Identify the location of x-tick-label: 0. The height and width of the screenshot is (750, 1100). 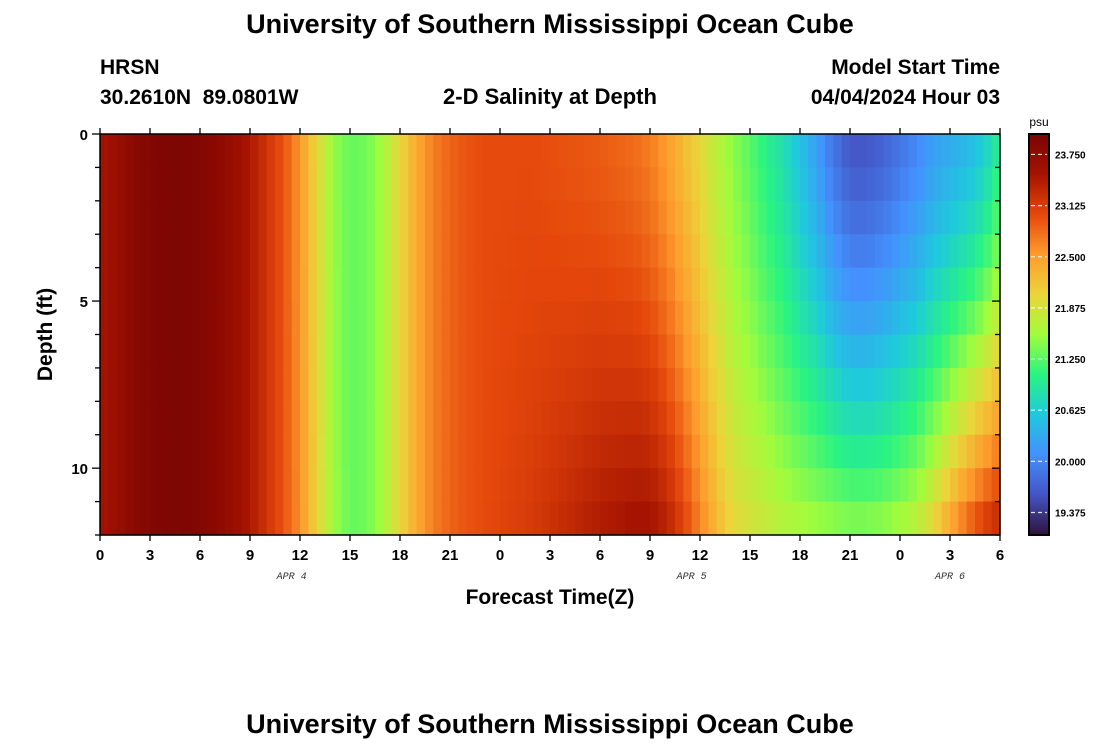
(900, 555).